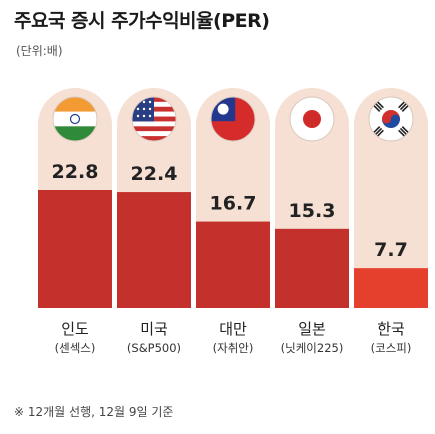 Image resolution: width=435 pixels, height=434 pixels. Describe the element at coordinates (312, 348) in the screenshot. I see `index-label: (닛케이225)` at that location.